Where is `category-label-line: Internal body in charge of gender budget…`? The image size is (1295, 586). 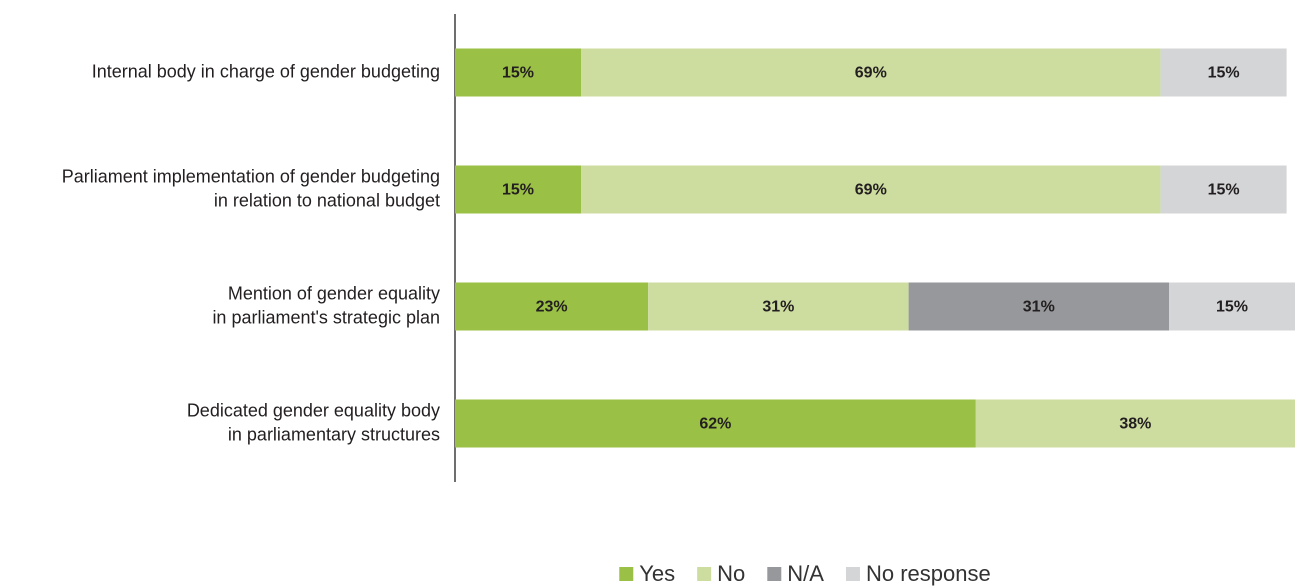 category-label-line: Internal body in charge of gender budget… is located at coordinates (266, 71).